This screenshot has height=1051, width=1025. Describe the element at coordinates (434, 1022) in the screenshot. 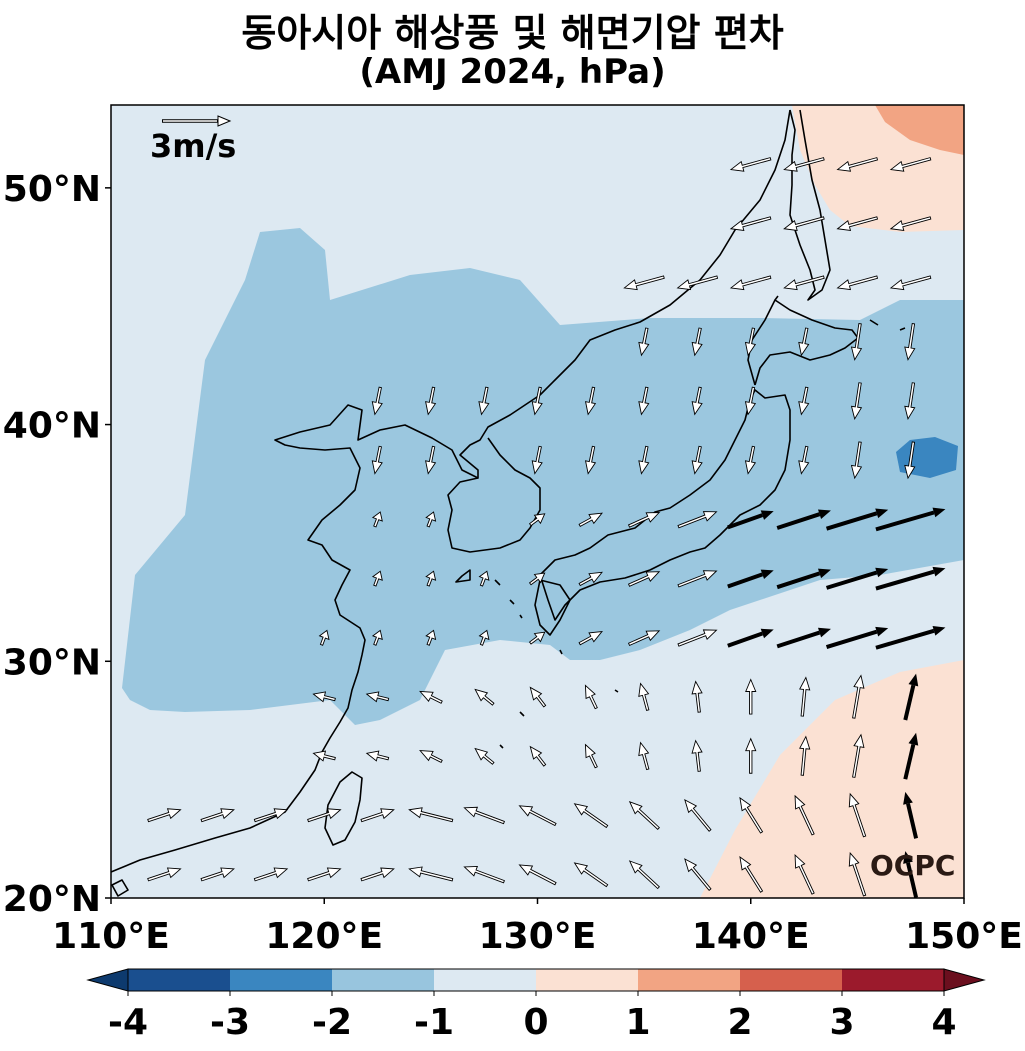

I see `colorbar-tick-label: -1` at that location.